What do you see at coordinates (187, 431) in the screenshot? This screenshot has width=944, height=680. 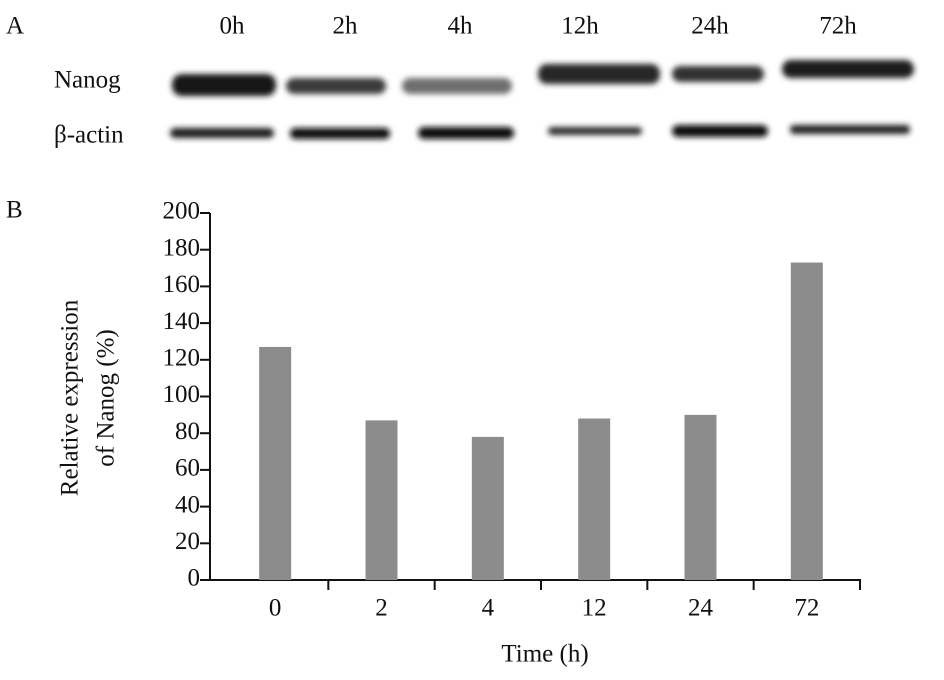 I see `y-tick-label: 80` at bounding box center [187, 431].